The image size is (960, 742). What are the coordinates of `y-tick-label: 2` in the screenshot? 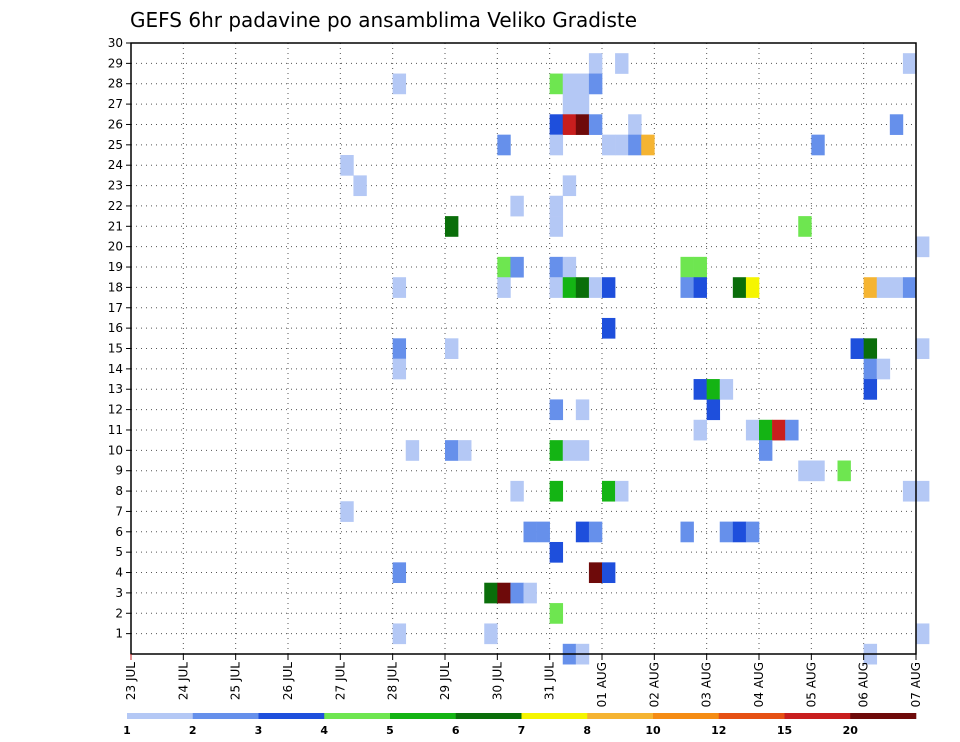 It's located at (119, 613).